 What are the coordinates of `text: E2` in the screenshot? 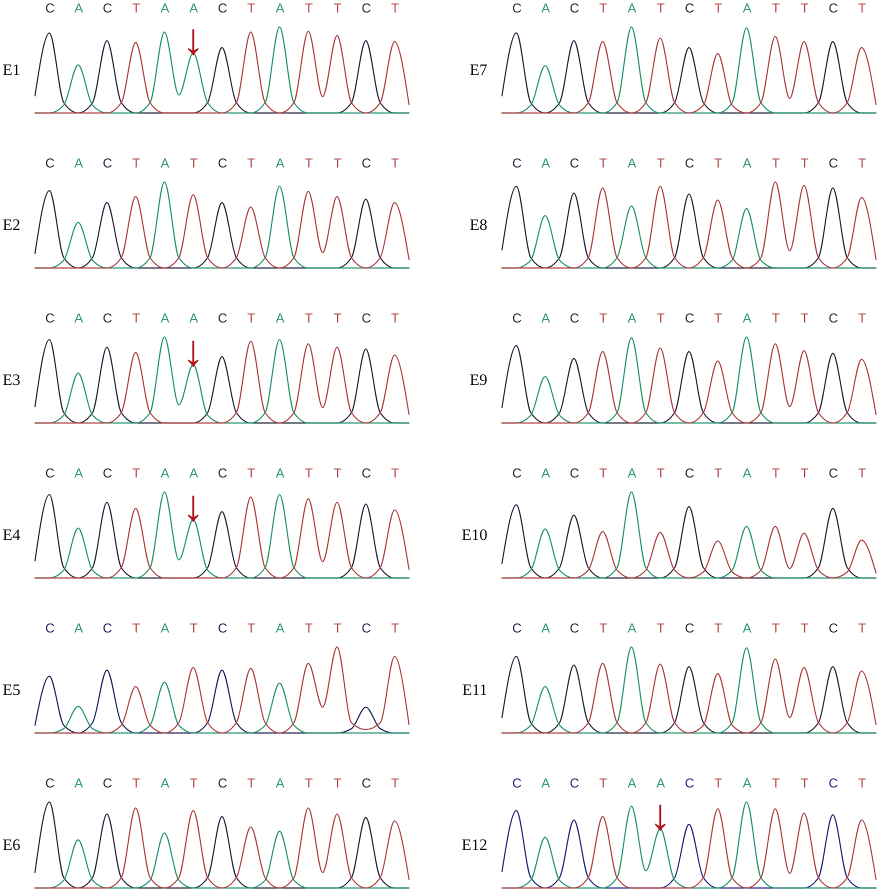 It's located at (11, 225).